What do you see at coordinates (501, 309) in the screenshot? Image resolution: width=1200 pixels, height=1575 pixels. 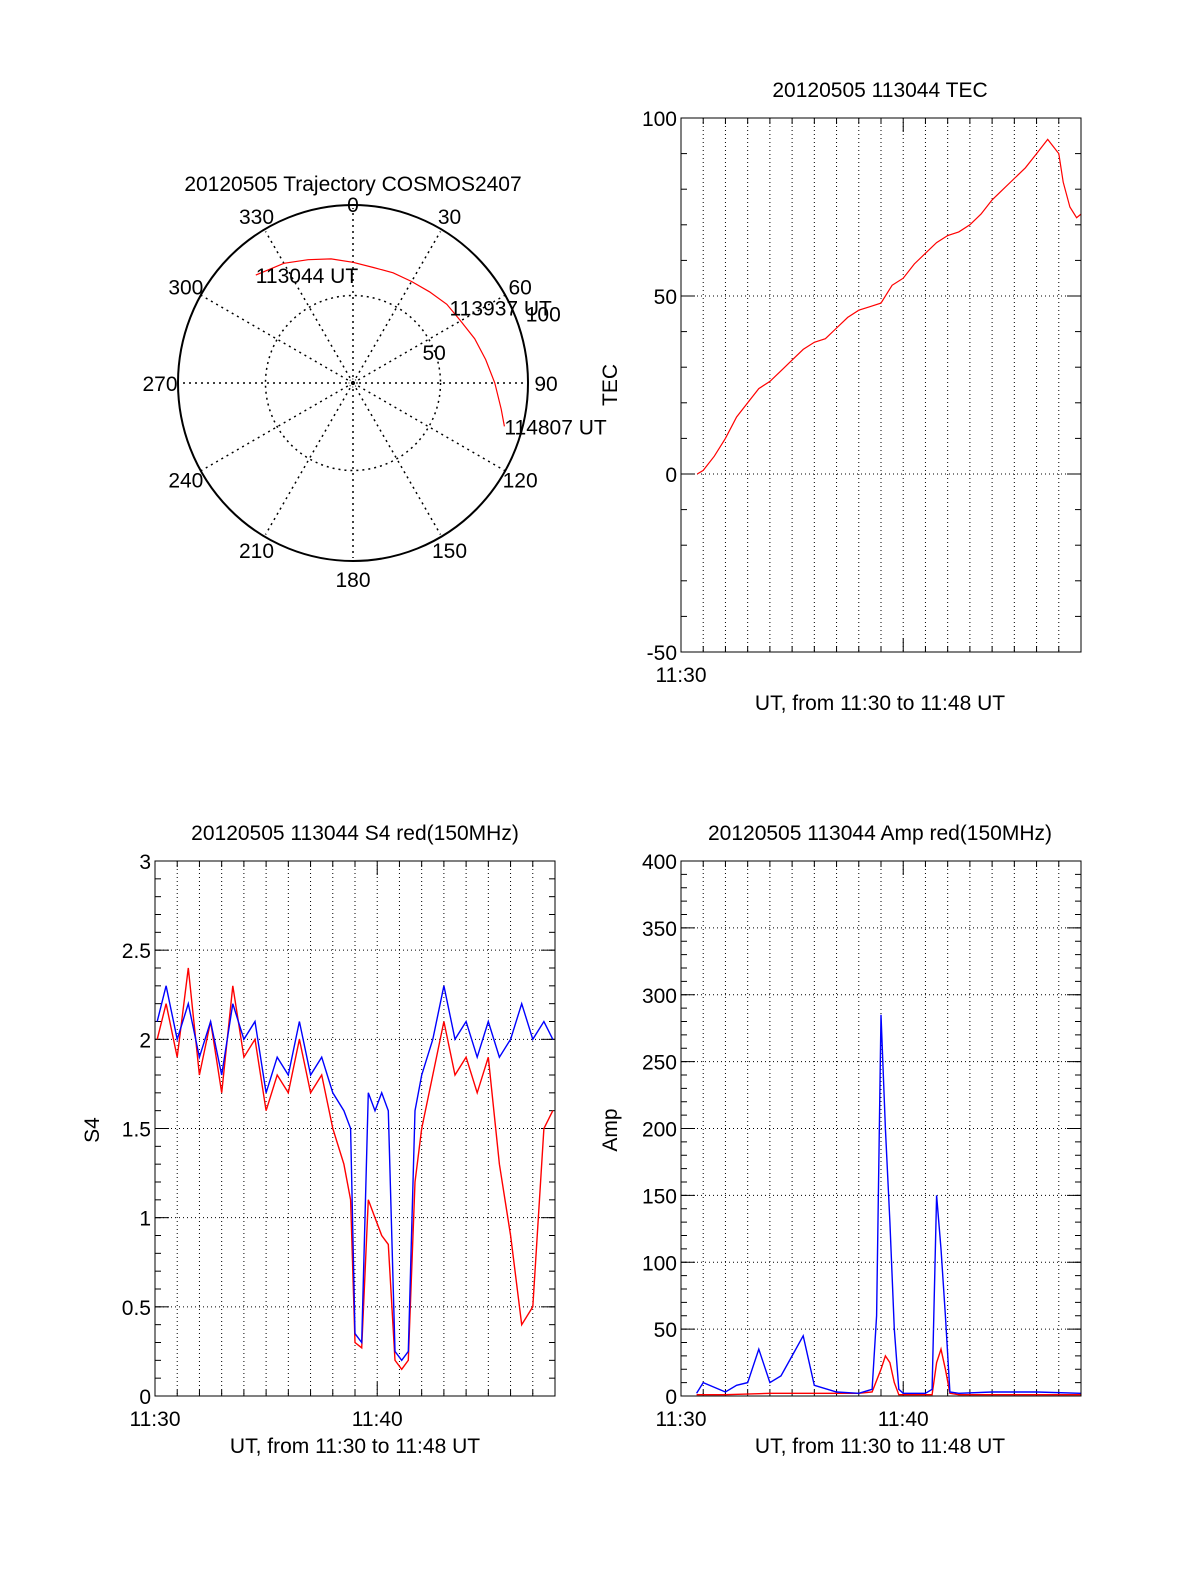 I see `trajectory-time-label: 113937 UT` at bounding box center [501, 309].